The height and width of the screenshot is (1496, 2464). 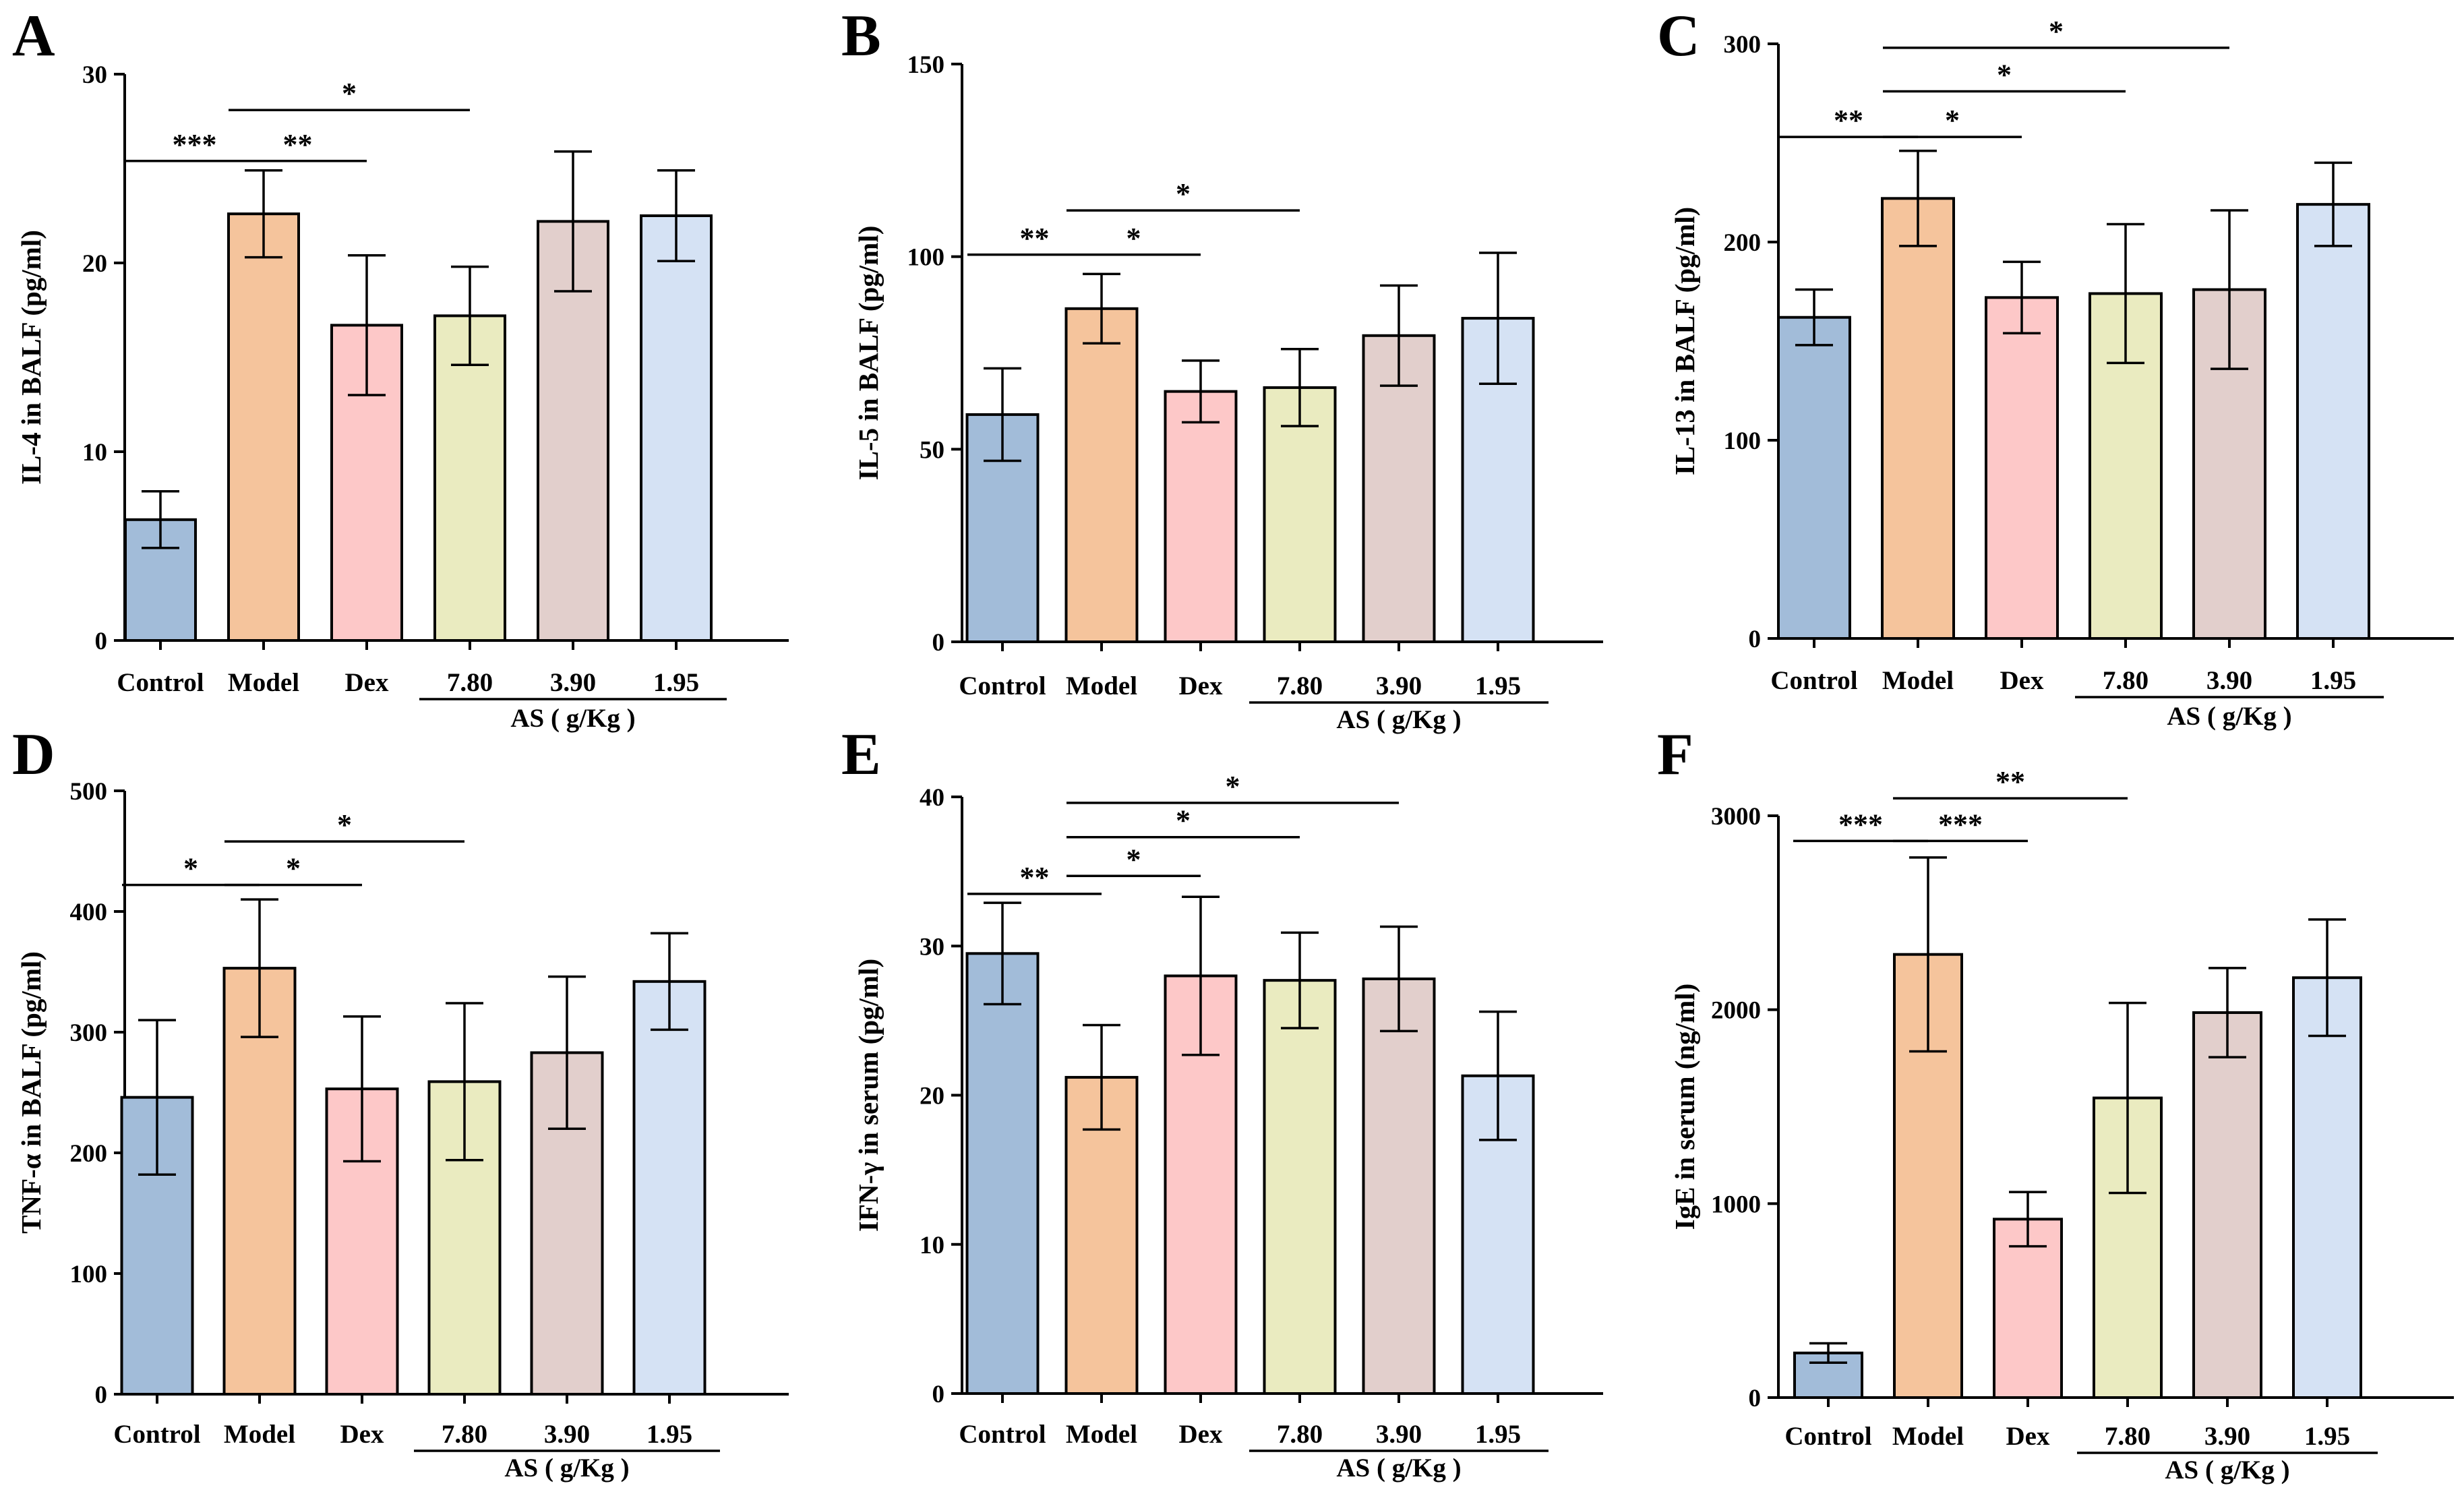 I want to click on y-tick-label: 10, so click(x=932, y=1246).